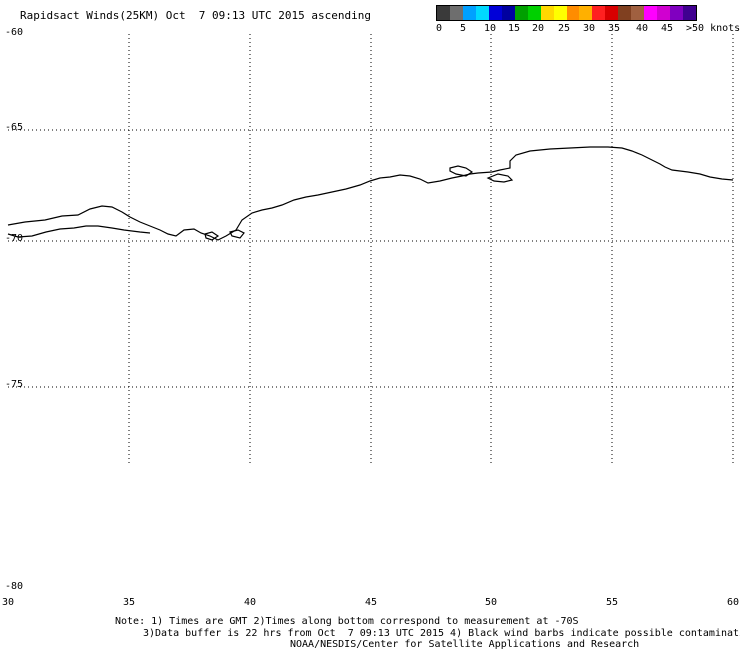  What do you see at coordinates (642, 28) in the screenshot?
I see `legend-tick-label: 40` at bounding box center [642, 28].